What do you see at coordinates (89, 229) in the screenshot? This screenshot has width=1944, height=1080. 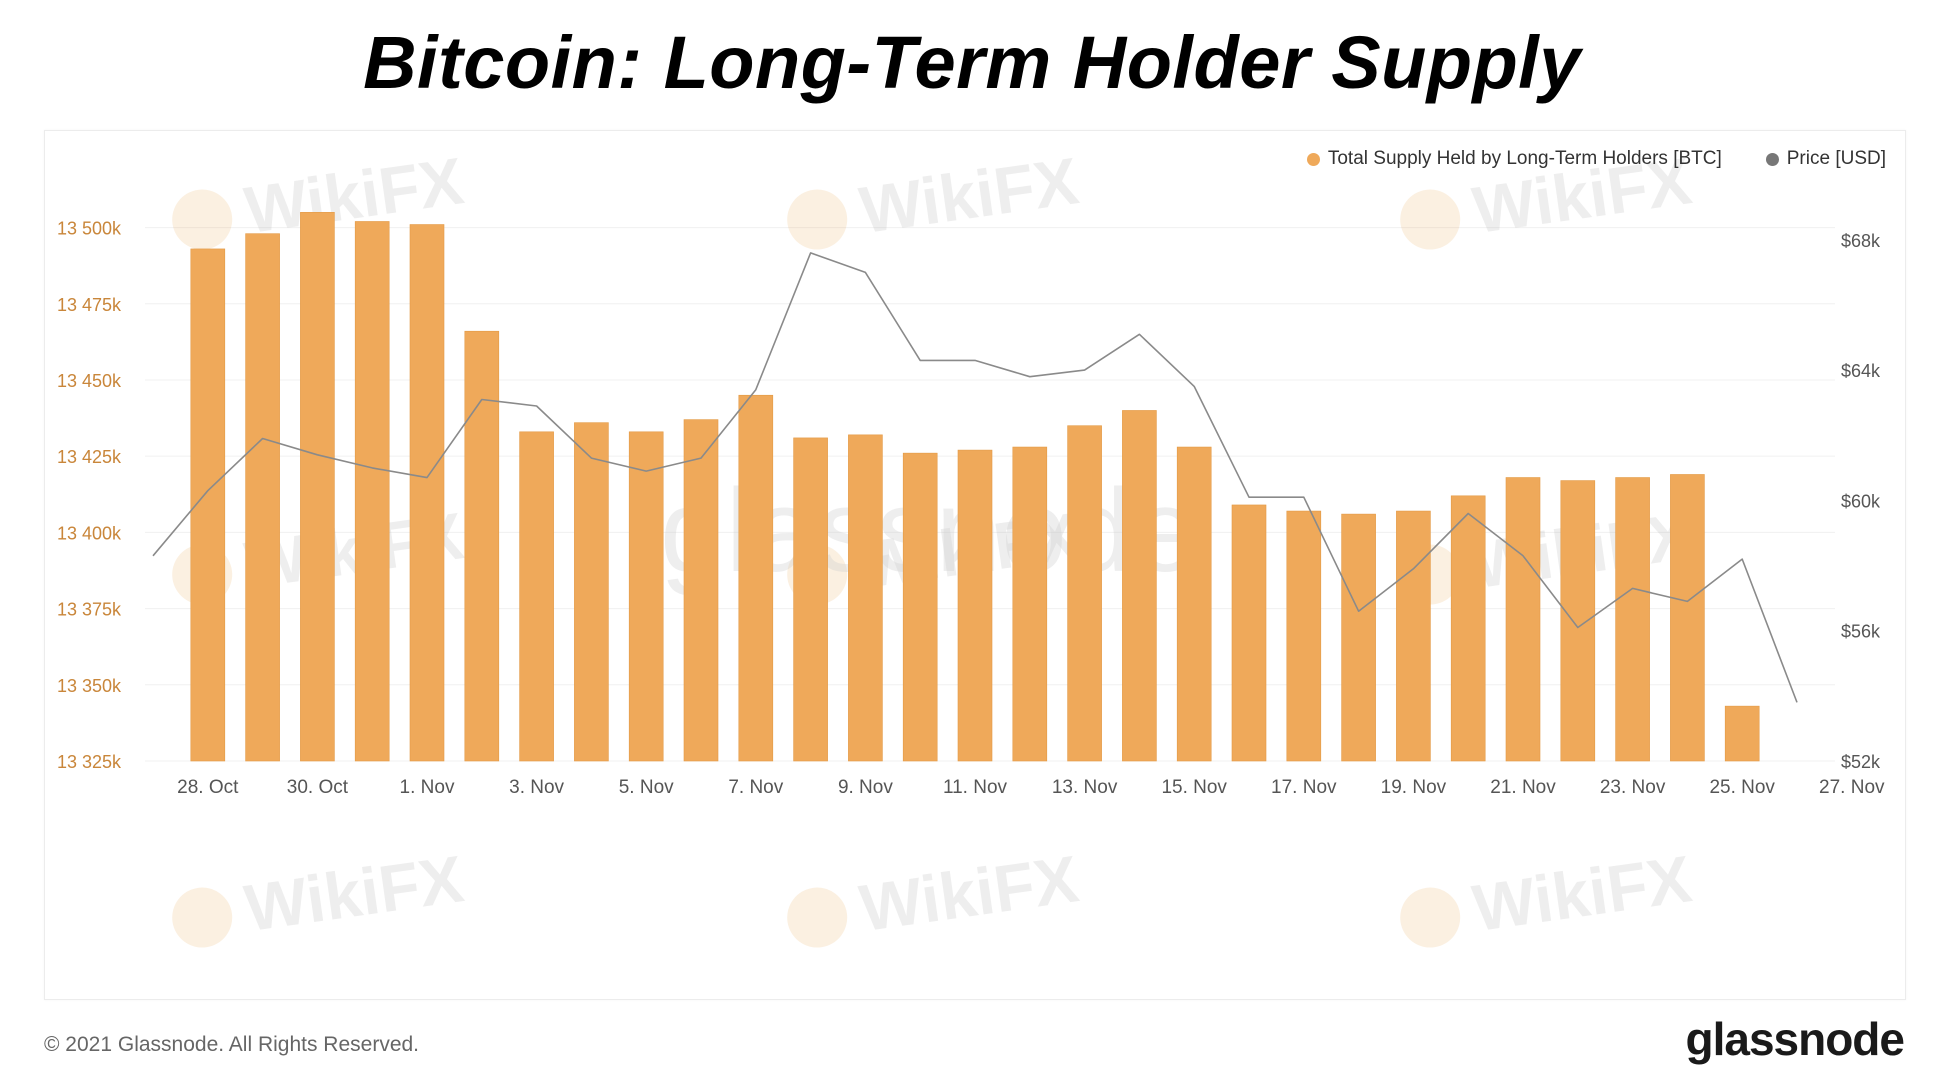 I see `left-tick-label: 13 500k` at bounding box center [89, 229].